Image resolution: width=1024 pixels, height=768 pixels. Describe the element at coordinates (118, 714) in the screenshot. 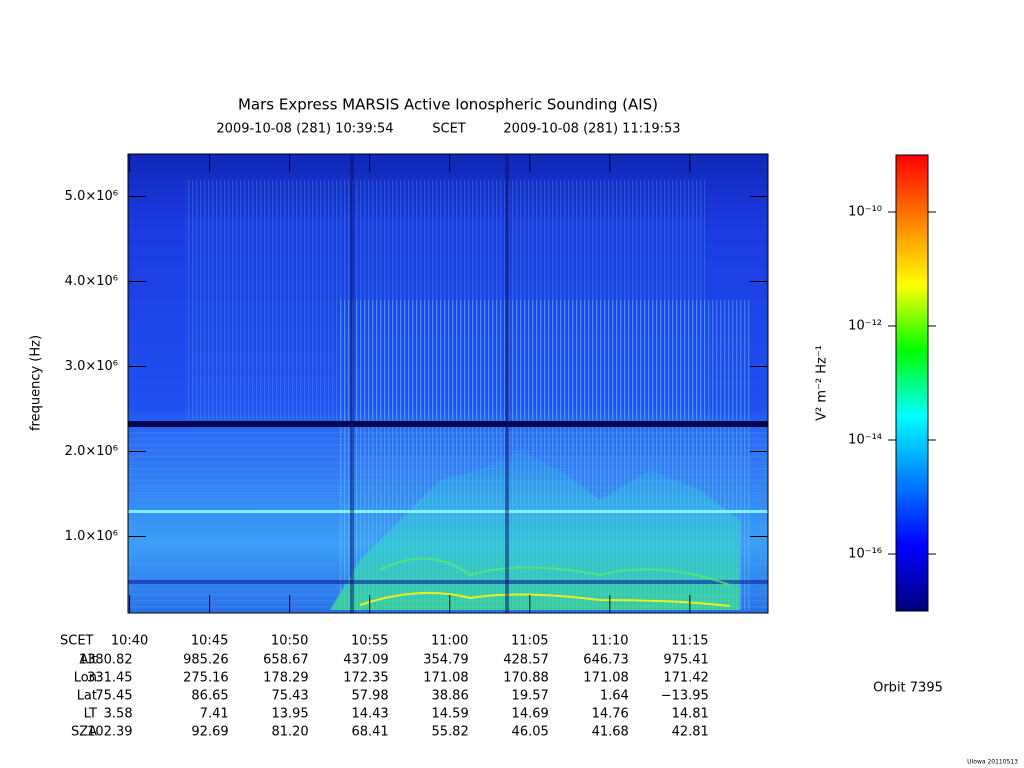

I see `ephemeris-value: 3.58` at that location.